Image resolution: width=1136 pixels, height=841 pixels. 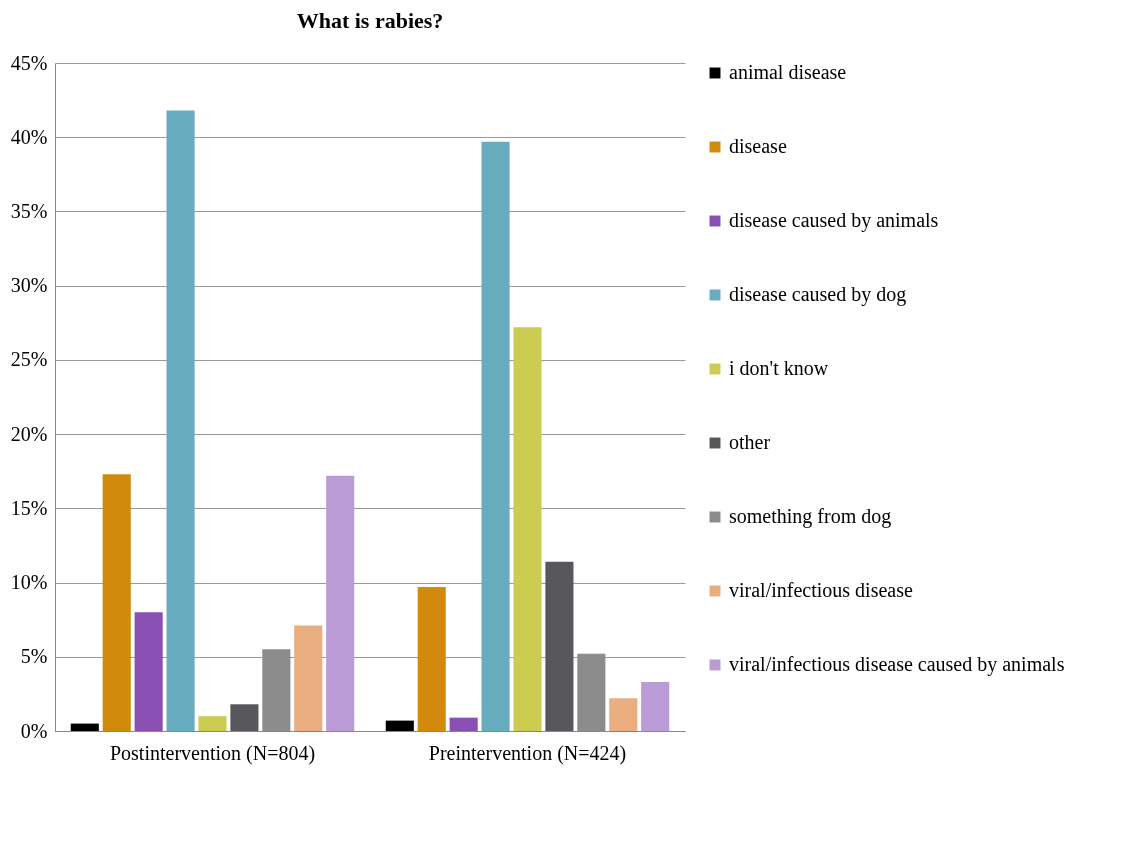 What do you see at coordinates (29, 359) in the screenshot?
I see `y-tick-label: 25%` at bounding box center [29, 359].